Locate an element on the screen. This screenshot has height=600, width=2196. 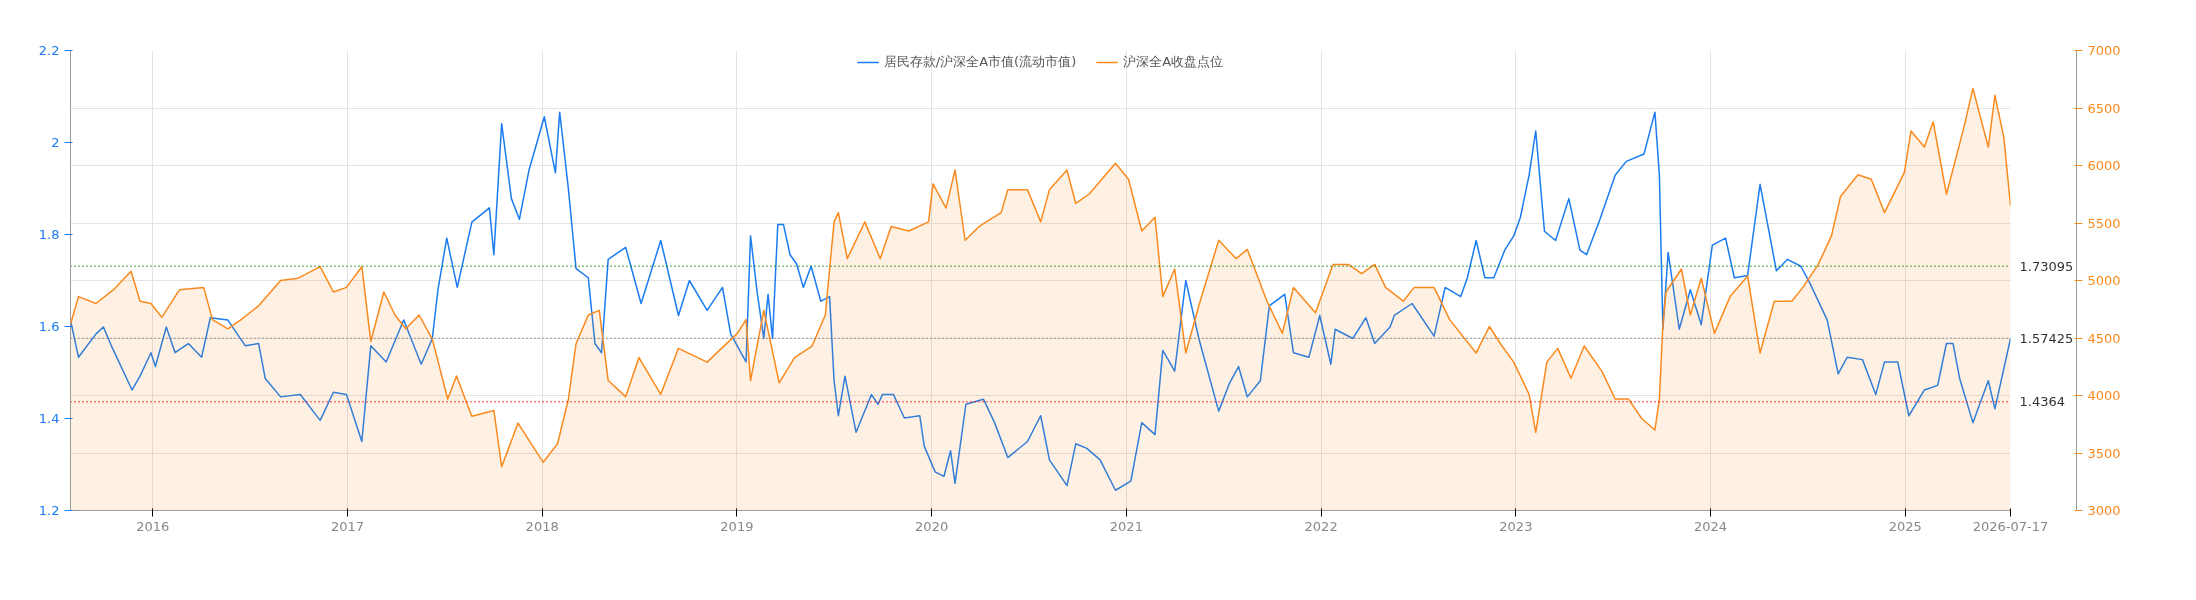
y2-tick-label: 7000 is located at coordinates (2104, 50).